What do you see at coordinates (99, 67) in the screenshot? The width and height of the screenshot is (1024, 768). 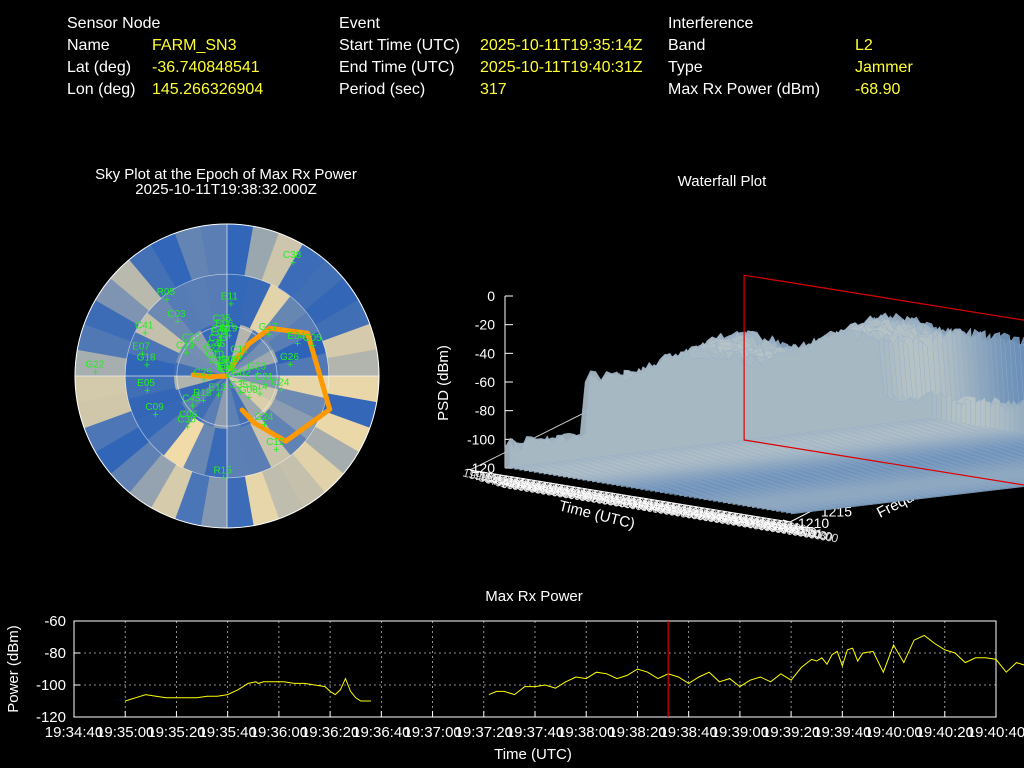 I see `sensor-lat-label: Lat (deg)` at bounding box center [99, 67].